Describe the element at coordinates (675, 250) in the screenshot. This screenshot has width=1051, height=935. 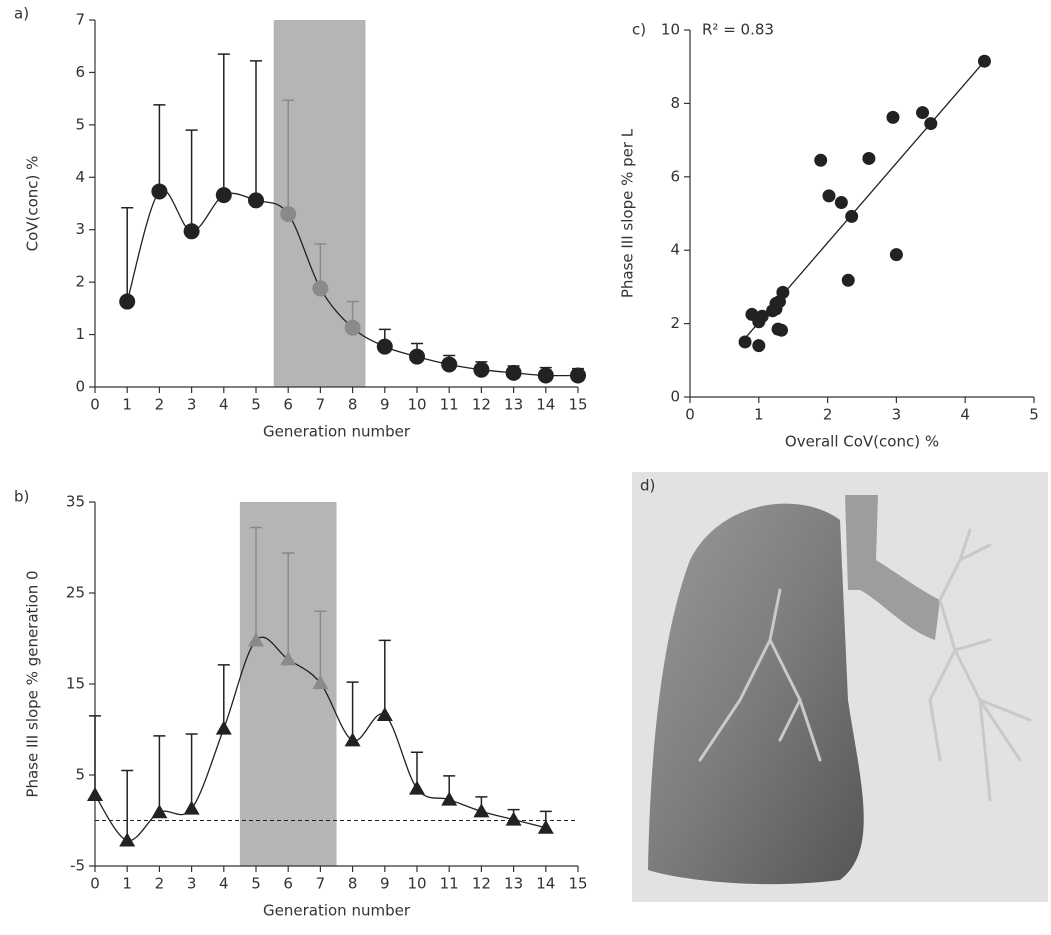
I see `y-tick-label: 4` at that location.